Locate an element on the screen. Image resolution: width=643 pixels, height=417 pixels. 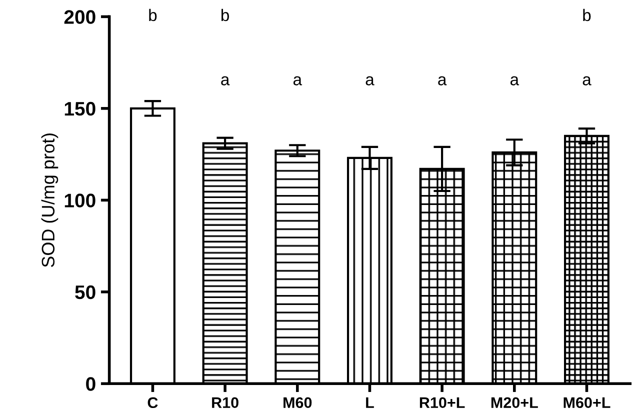
y-tick-label: 150 is located at coordinates (80, 109).